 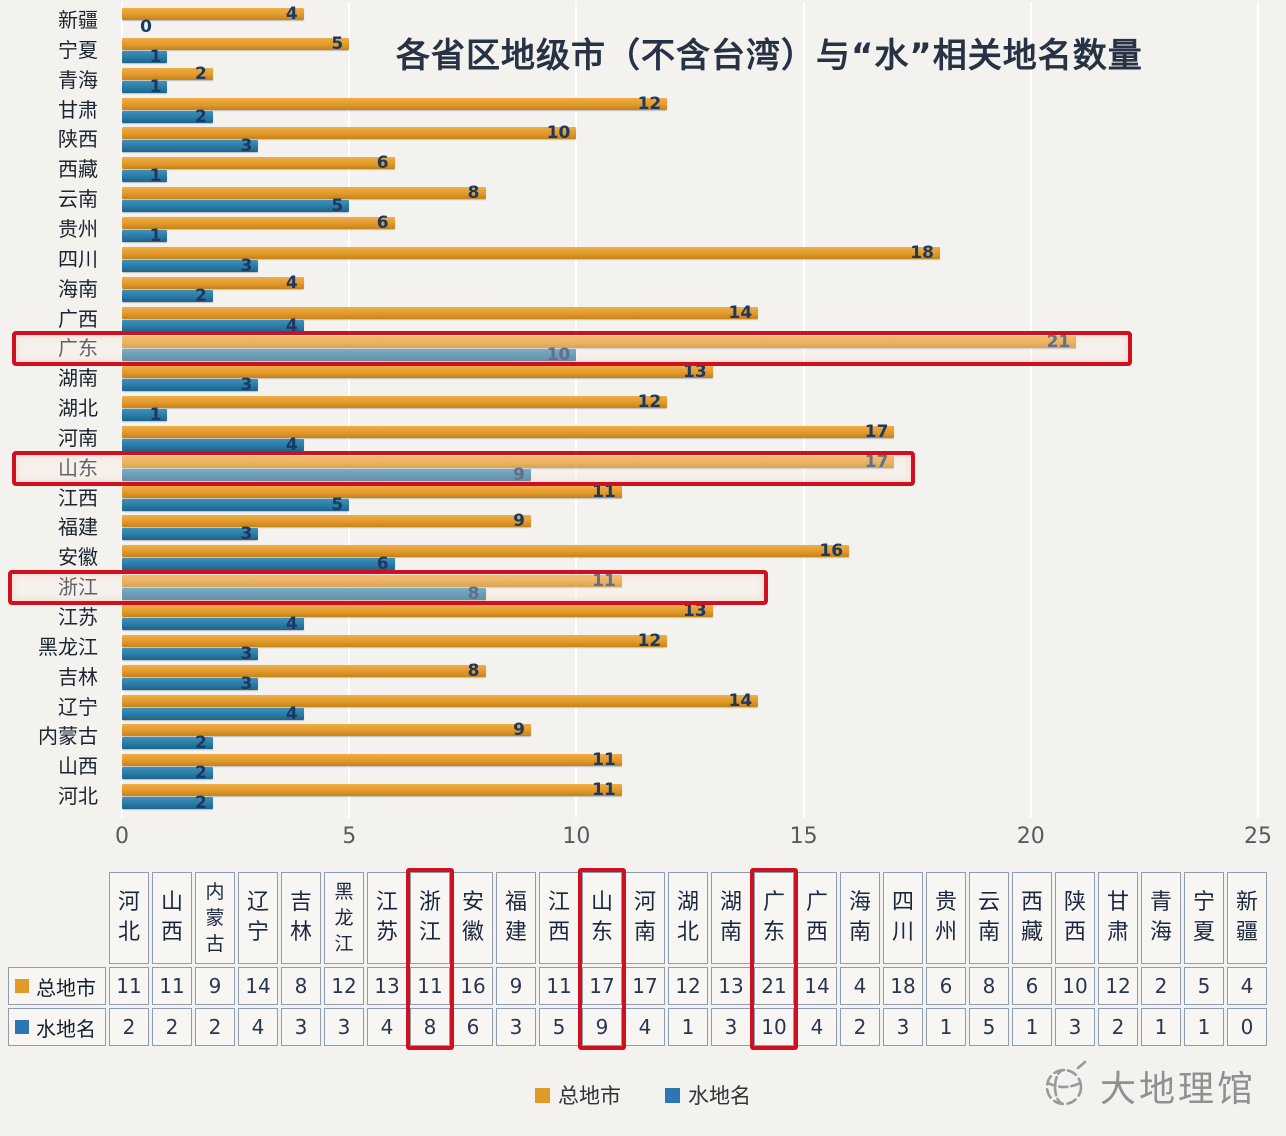 I want to click on header-char: 广, so click(x=816, y=902).